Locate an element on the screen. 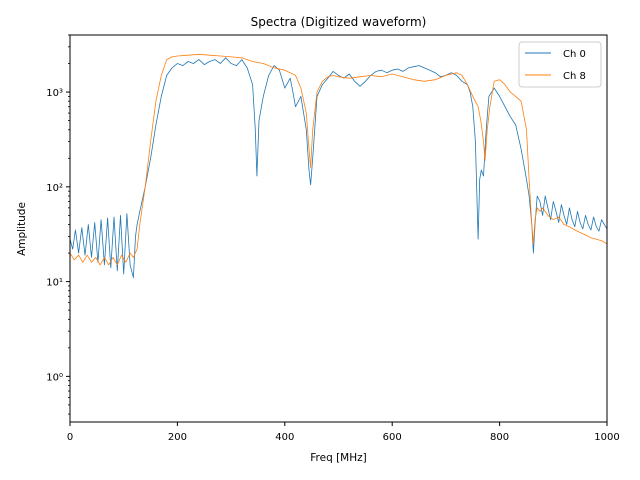  x-tick-label: 400 is located at coordinates (284, 437).